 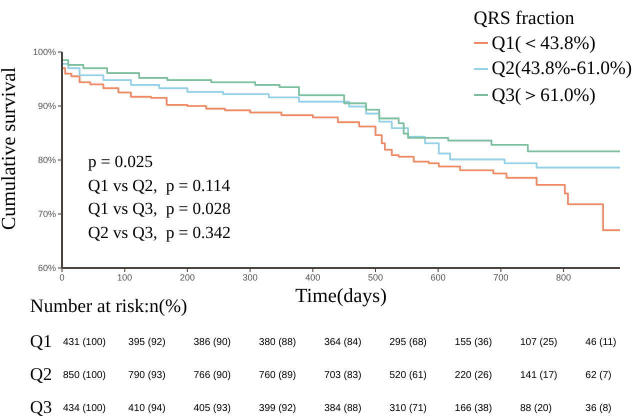 I want to click on y-tick-label: 60%, so click(x=47, y=268).